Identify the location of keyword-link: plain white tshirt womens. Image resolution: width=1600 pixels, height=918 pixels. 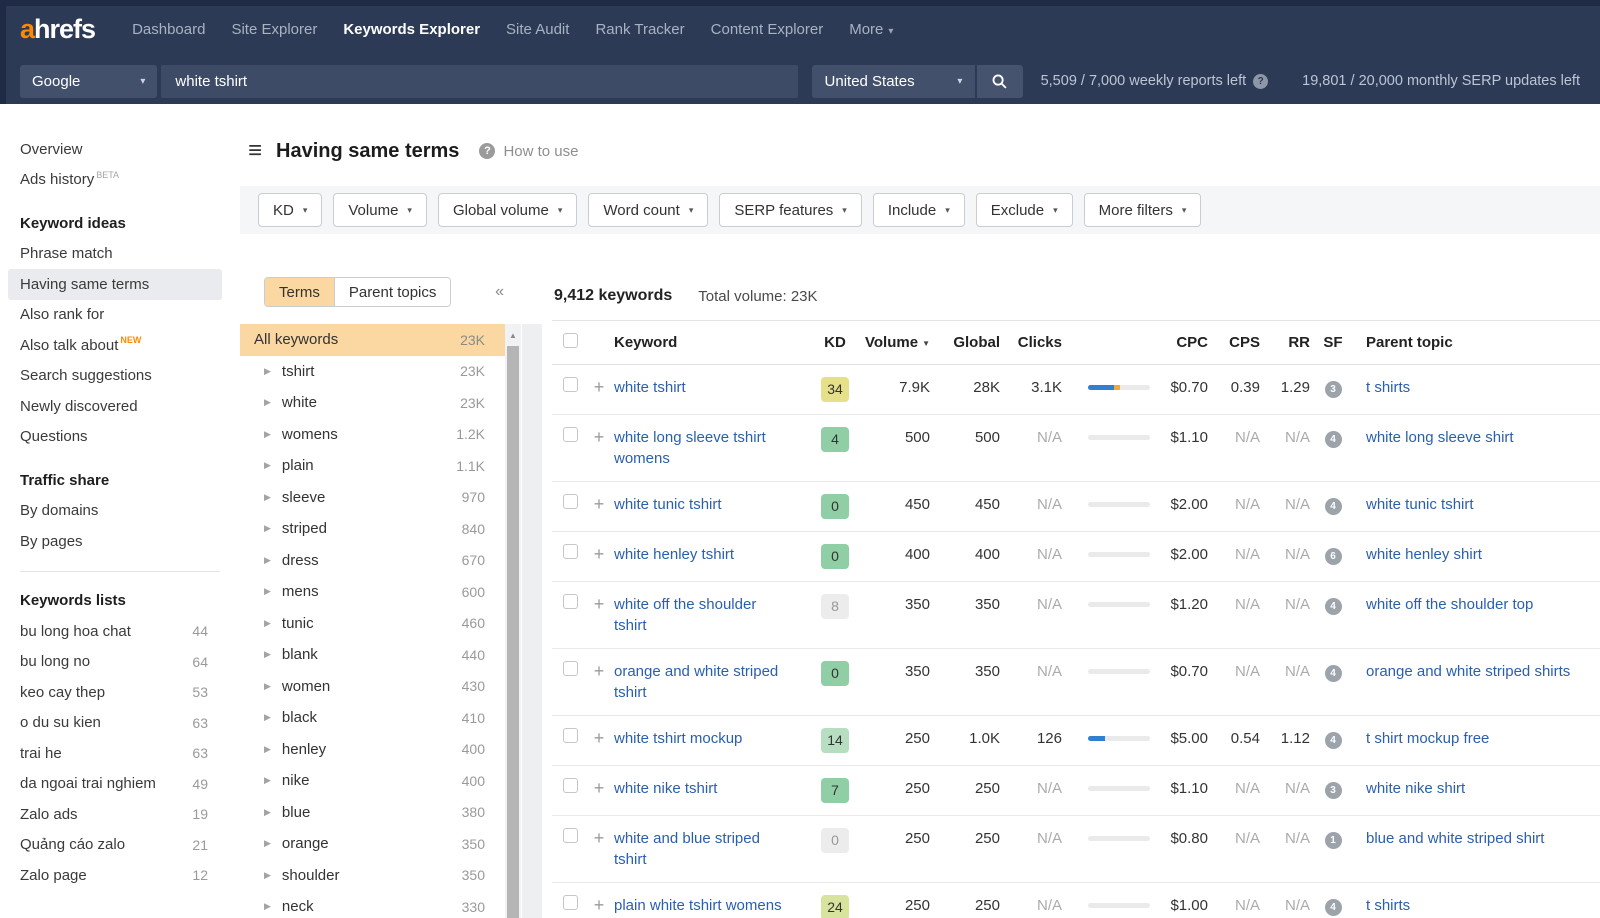
(698, 905).